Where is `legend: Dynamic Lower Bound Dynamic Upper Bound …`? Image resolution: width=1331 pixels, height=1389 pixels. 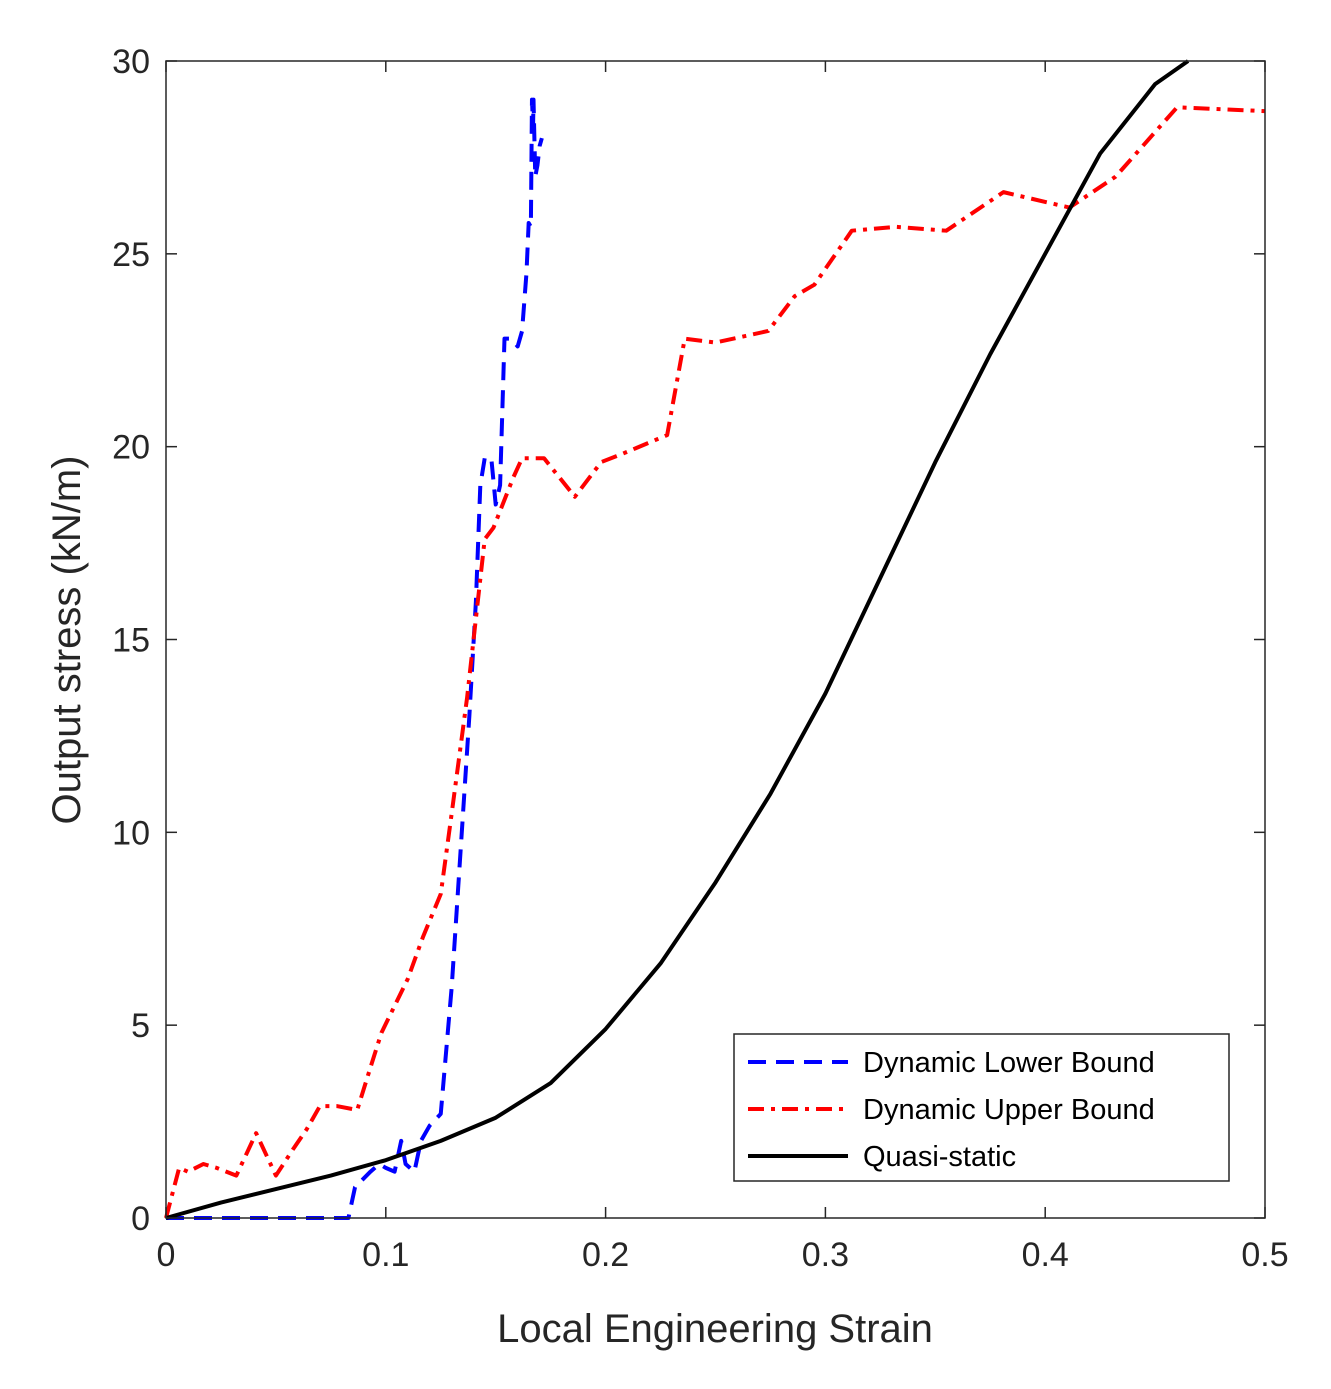 legend: Dynamic Lower Bound Dynamic Upper Bound … is located at coordinates (981, 1107).